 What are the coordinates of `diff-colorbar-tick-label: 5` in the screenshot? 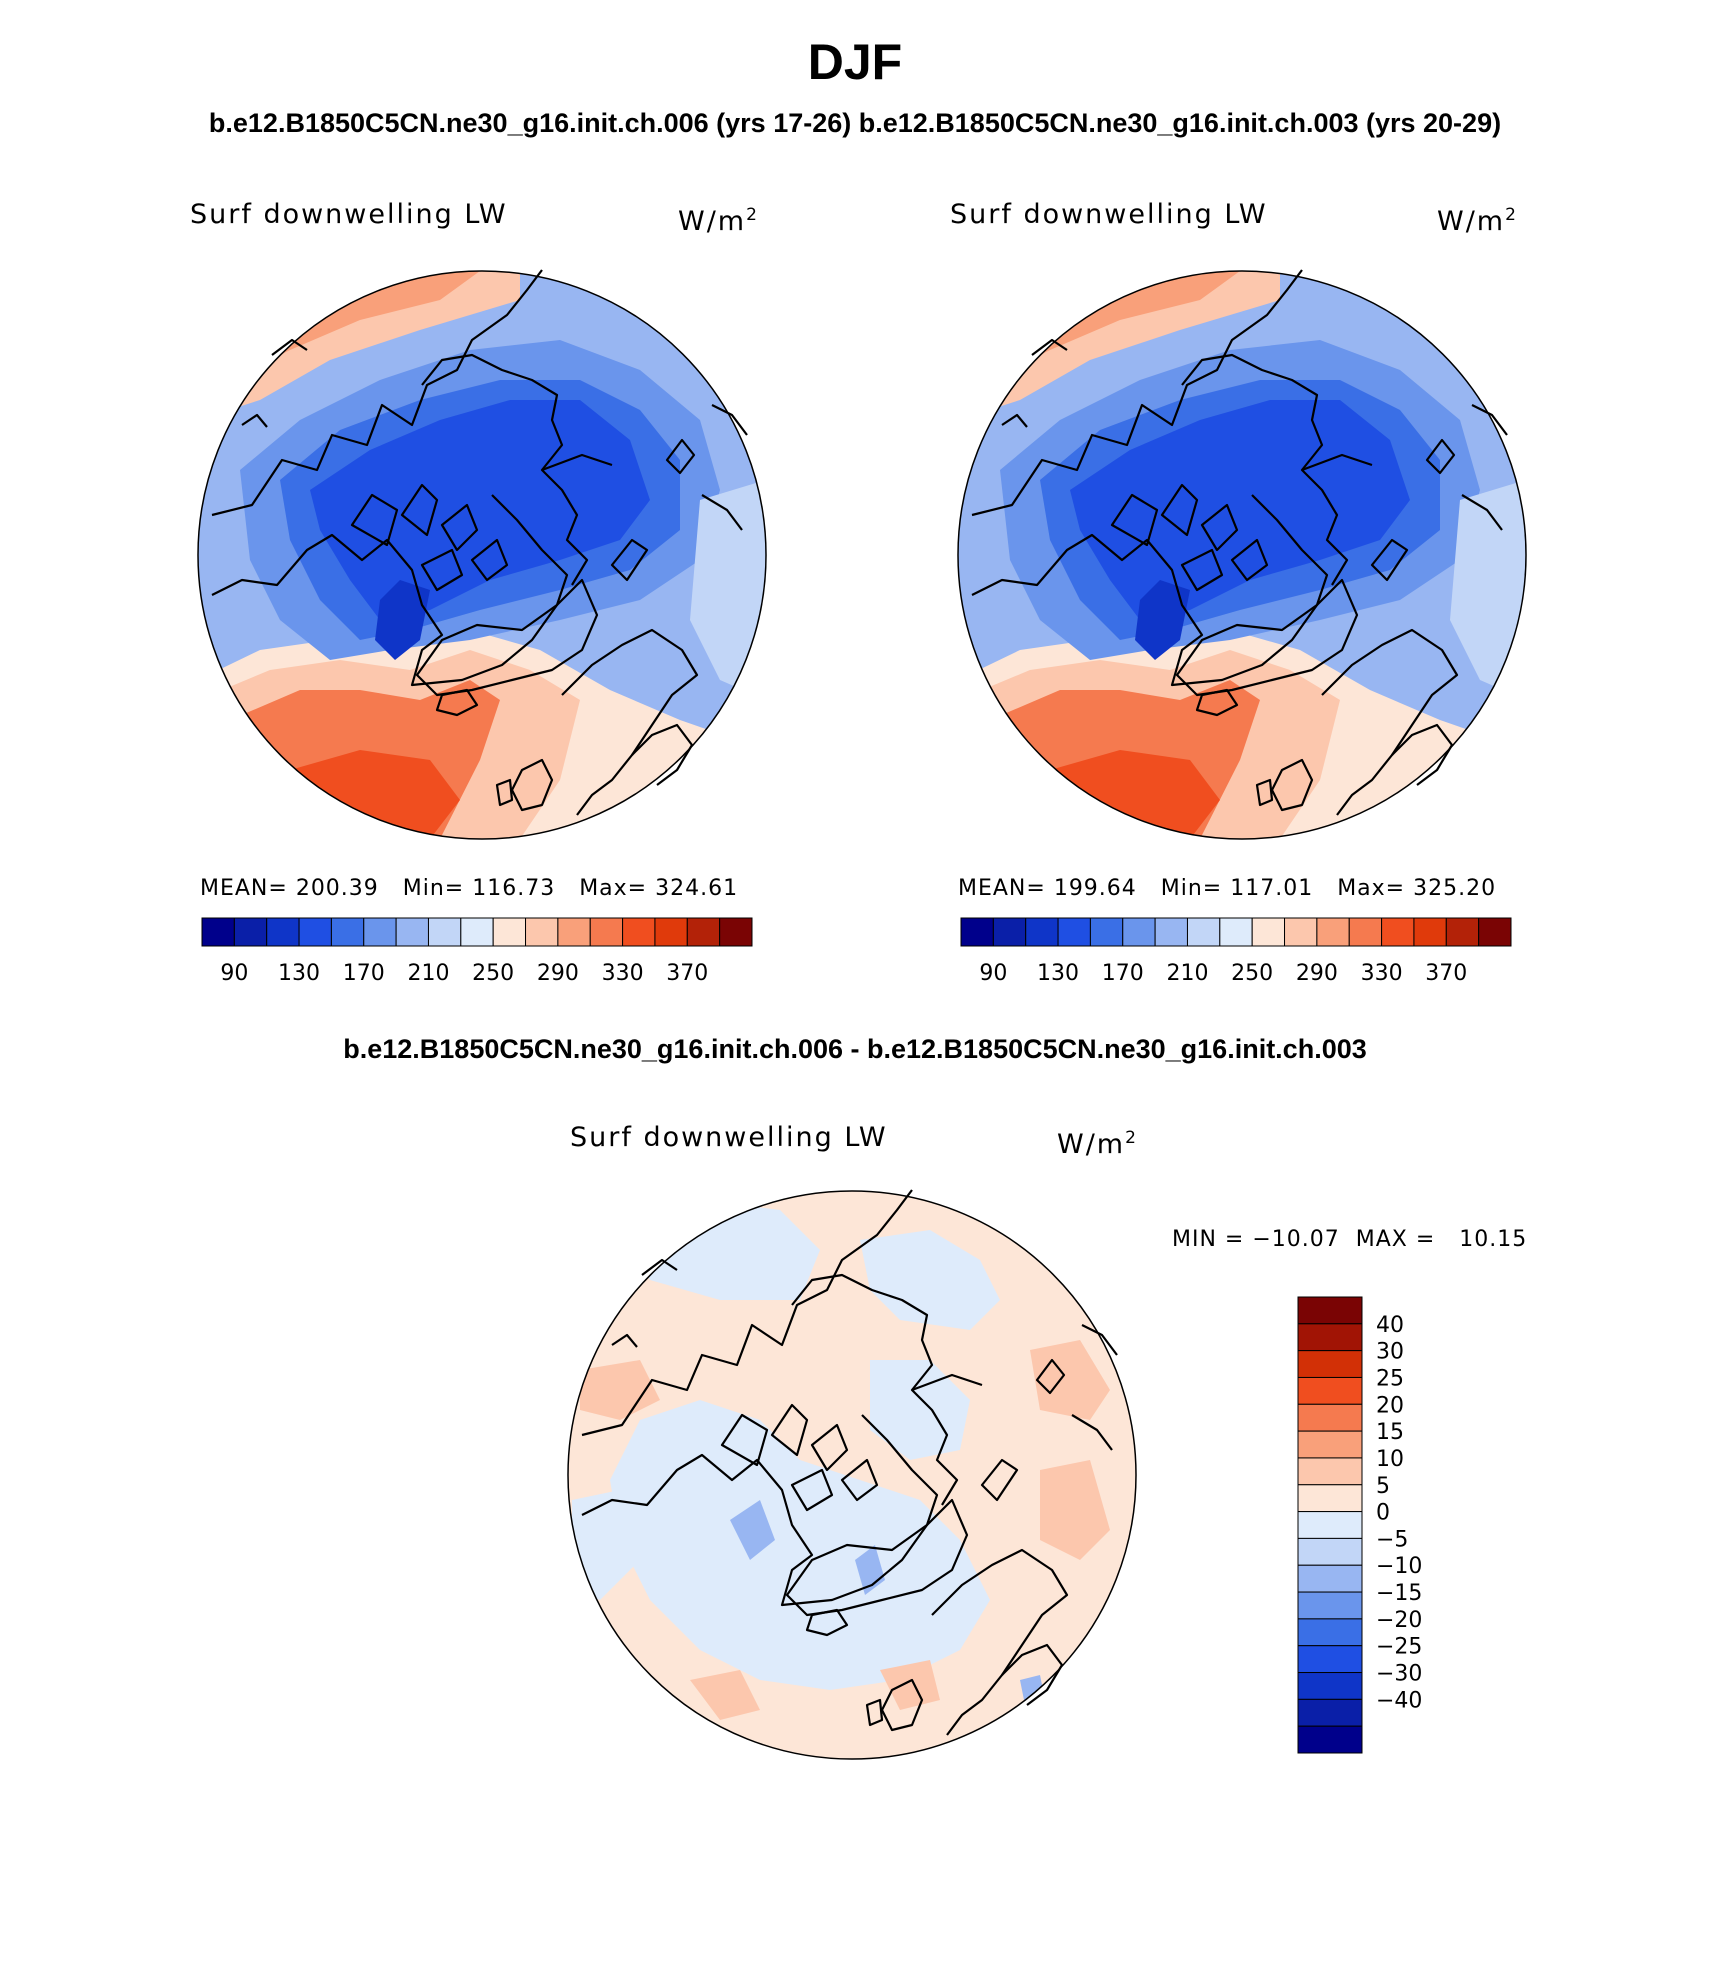 It's located at (1383, 1486).